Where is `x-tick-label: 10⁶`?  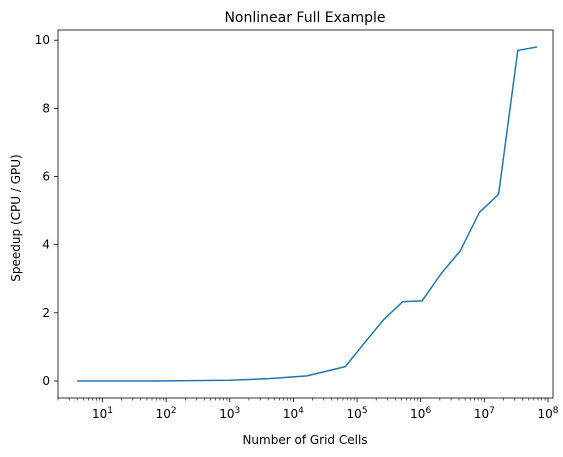 x-tick-label: 10⁶ is located at coordinates (420, 413).